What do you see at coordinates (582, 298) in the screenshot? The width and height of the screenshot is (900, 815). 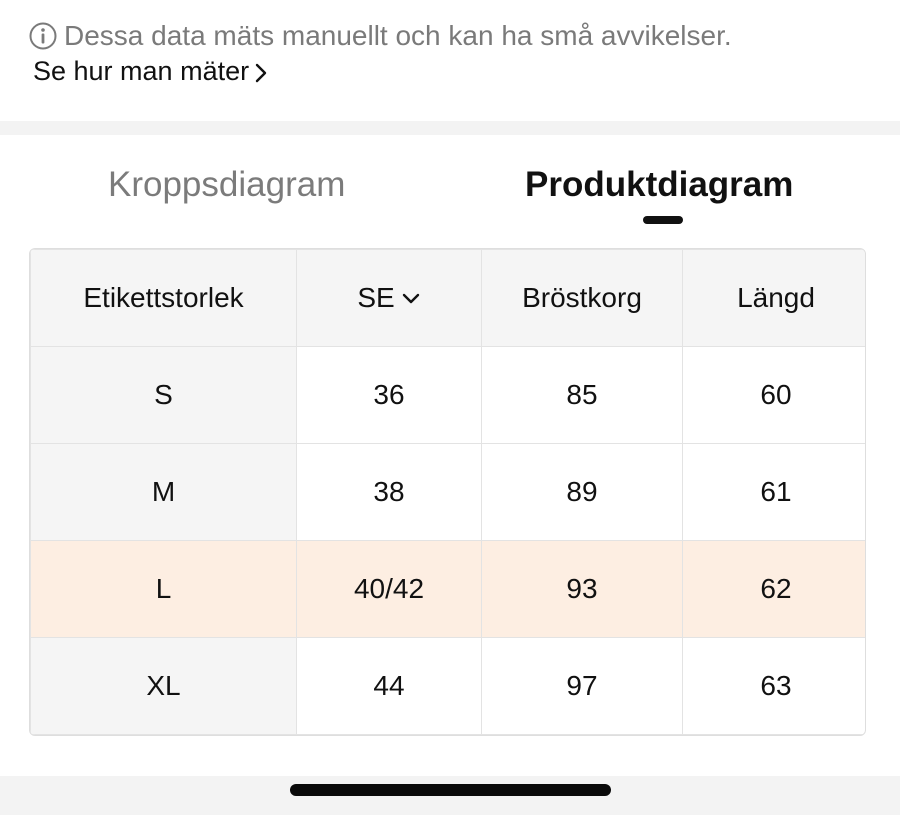 I see `header-chest: Bröstkorg` at bounding box center [582, 298].